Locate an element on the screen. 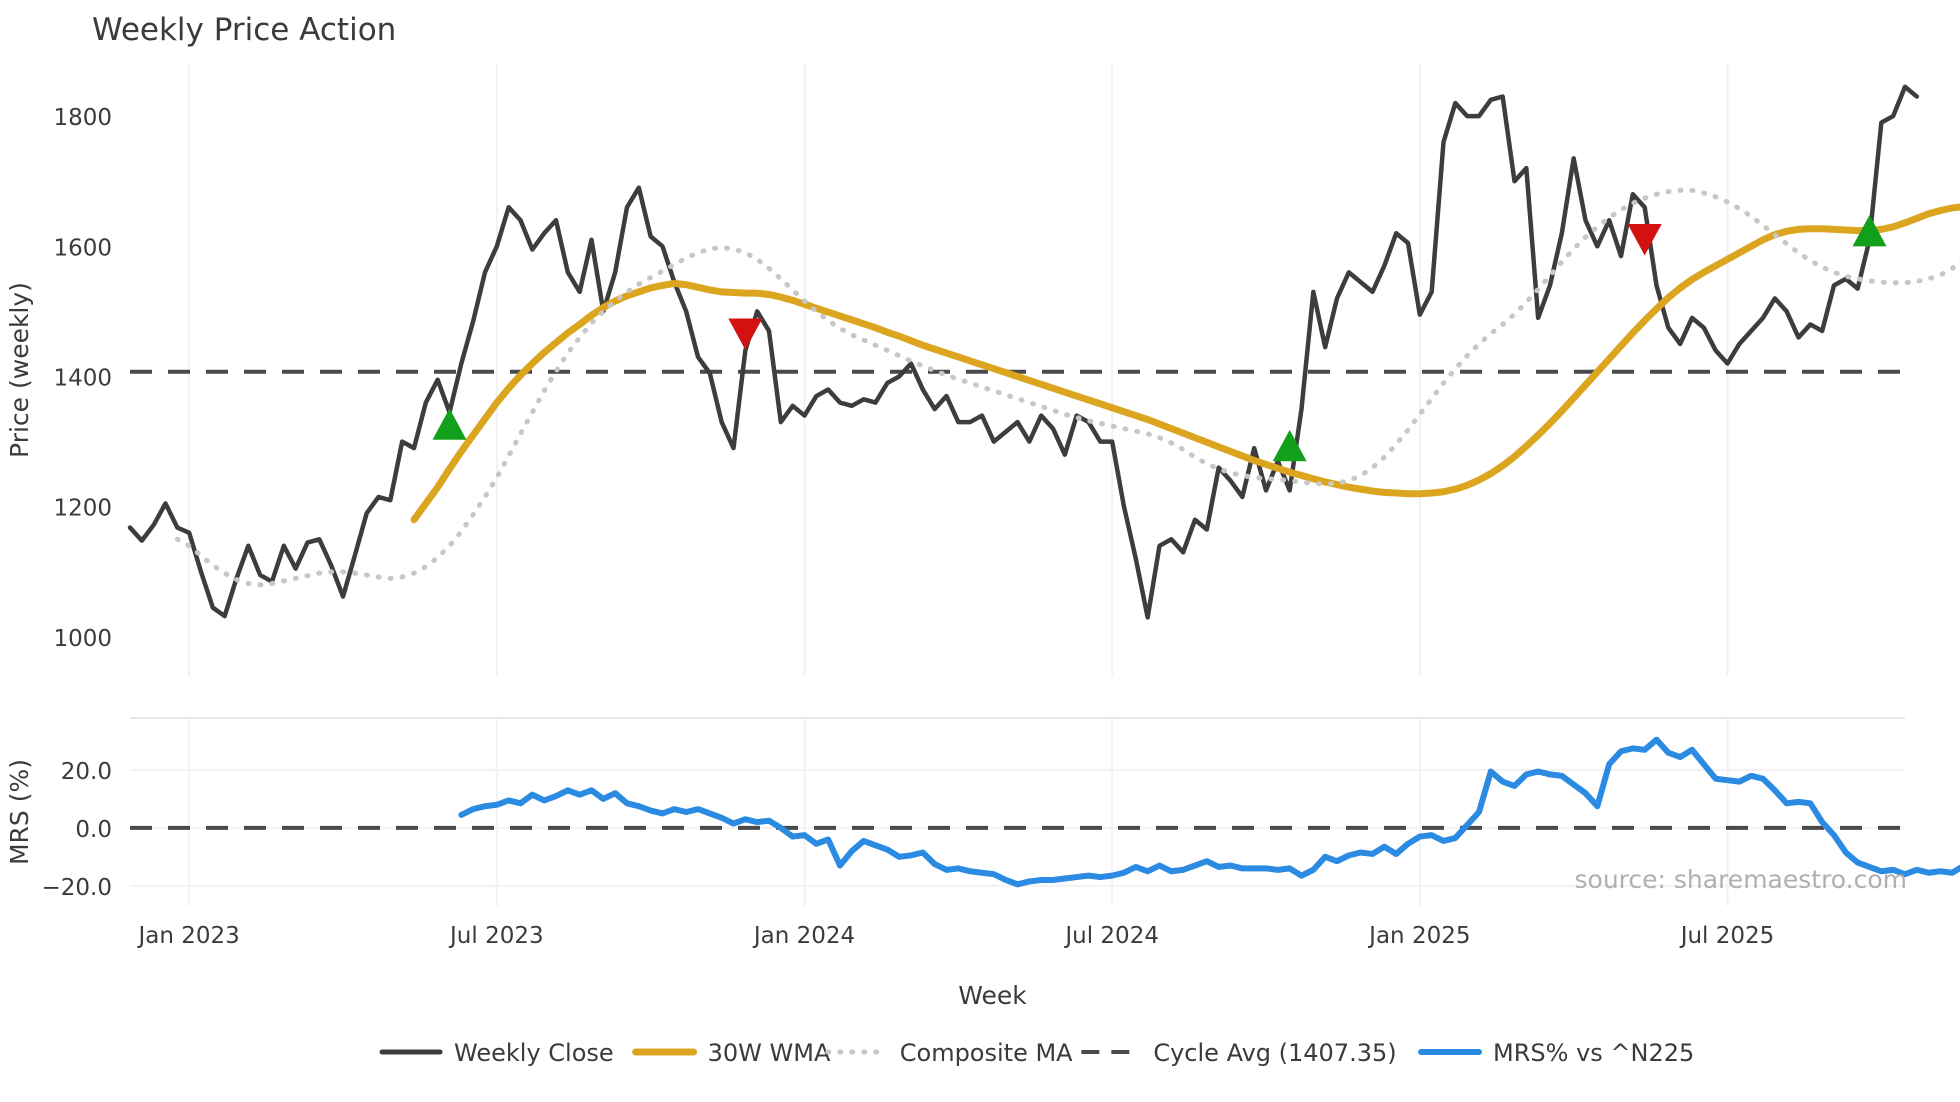  price-ytick-label: 1600 is located at coordinates (82, 248).